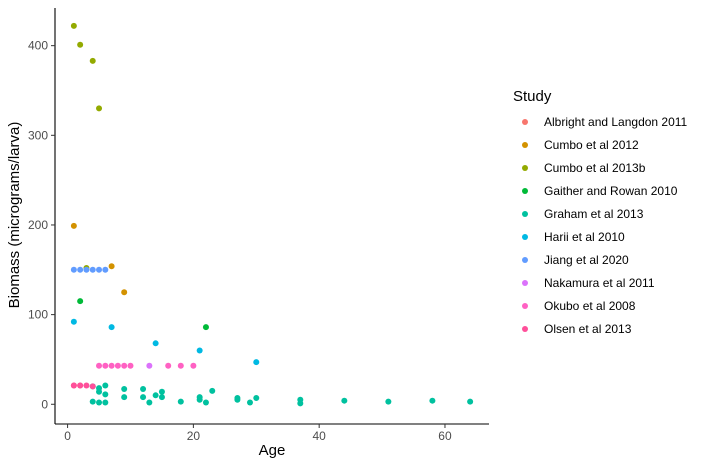  I want to click on legend-label: Cumbo et al 2012, so click(591, 145).